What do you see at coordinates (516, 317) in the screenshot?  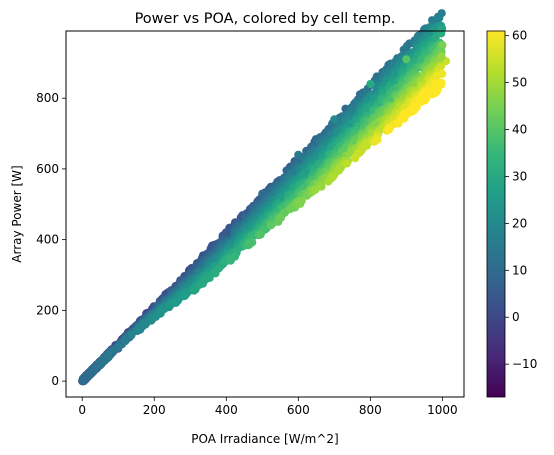 I see `colorbar-tick-label: 0` at bounding box center [516, 317].